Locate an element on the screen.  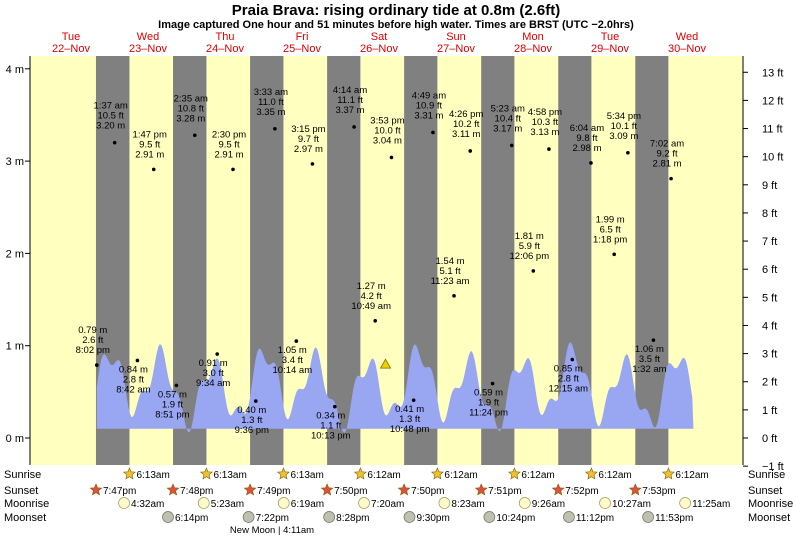
right-tick-label: 0 ft is located at coordinates (769, 439).